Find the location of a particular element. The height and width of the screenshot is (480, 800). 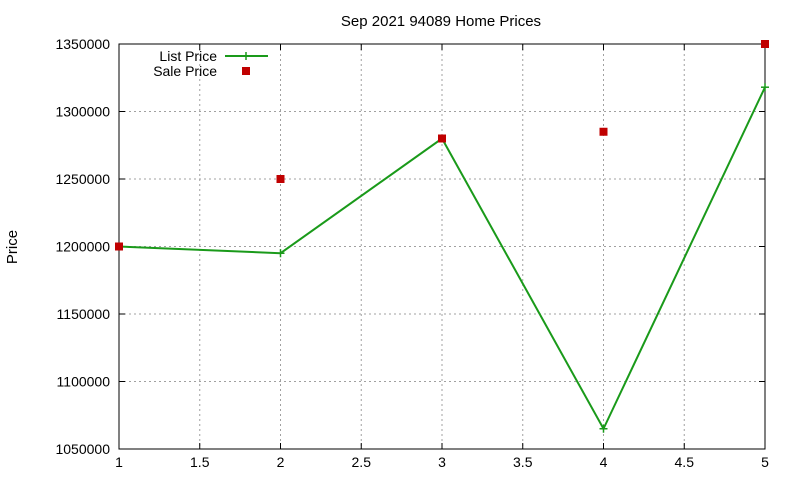

legend-label: Sale Price is located at coordinates (185, 71).